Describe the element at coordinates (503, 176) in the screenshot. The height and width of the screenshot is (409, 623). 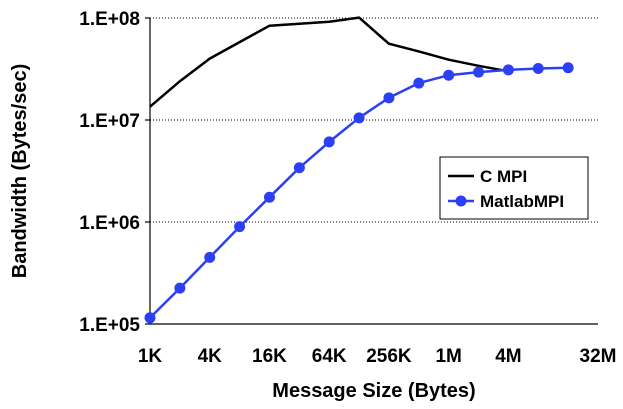
I see `legend-label-c-mpi: C MPI` at that location.